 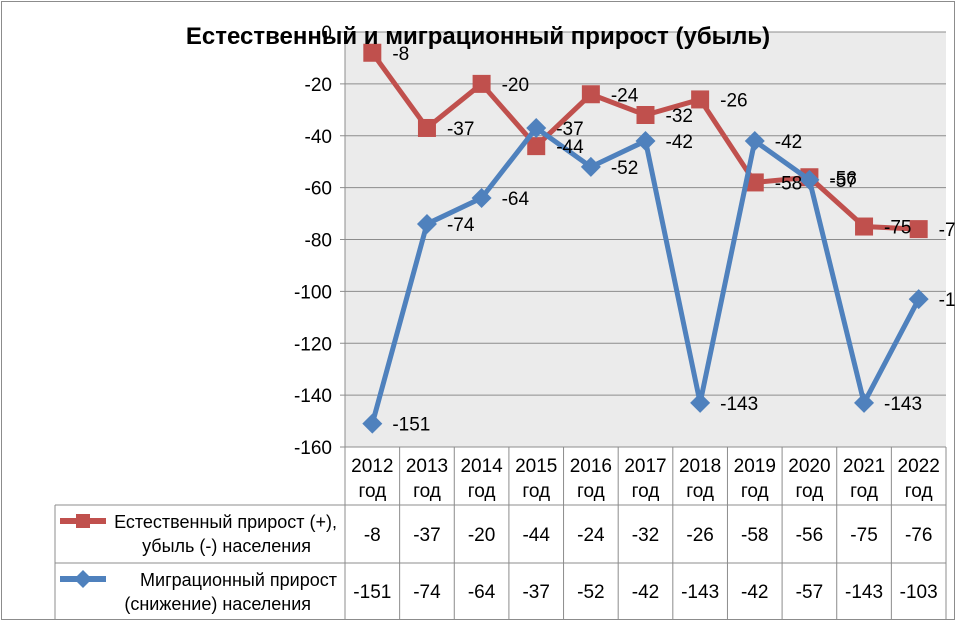 I want to click on data-label: -64, so click(x=516, y=199).